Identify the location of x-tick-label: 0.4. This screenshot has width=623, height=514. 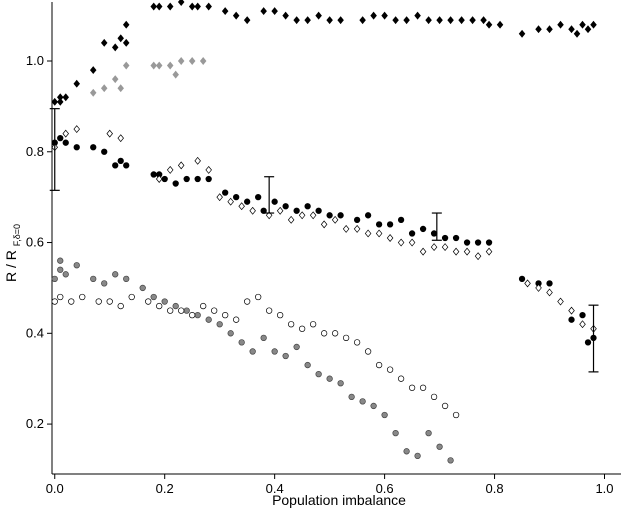
(275, 488).